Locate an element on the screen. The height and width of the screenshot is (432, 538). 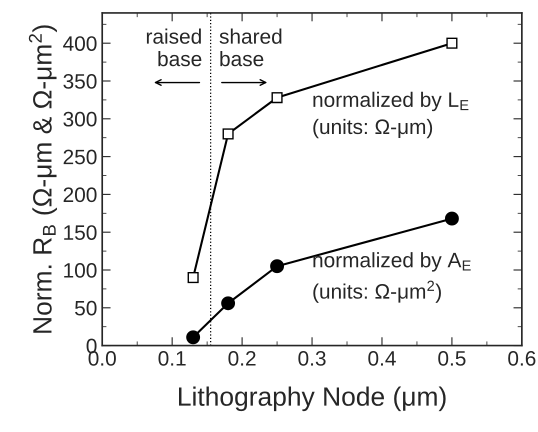
annotation: raised base is located at coordinates (174, 47).